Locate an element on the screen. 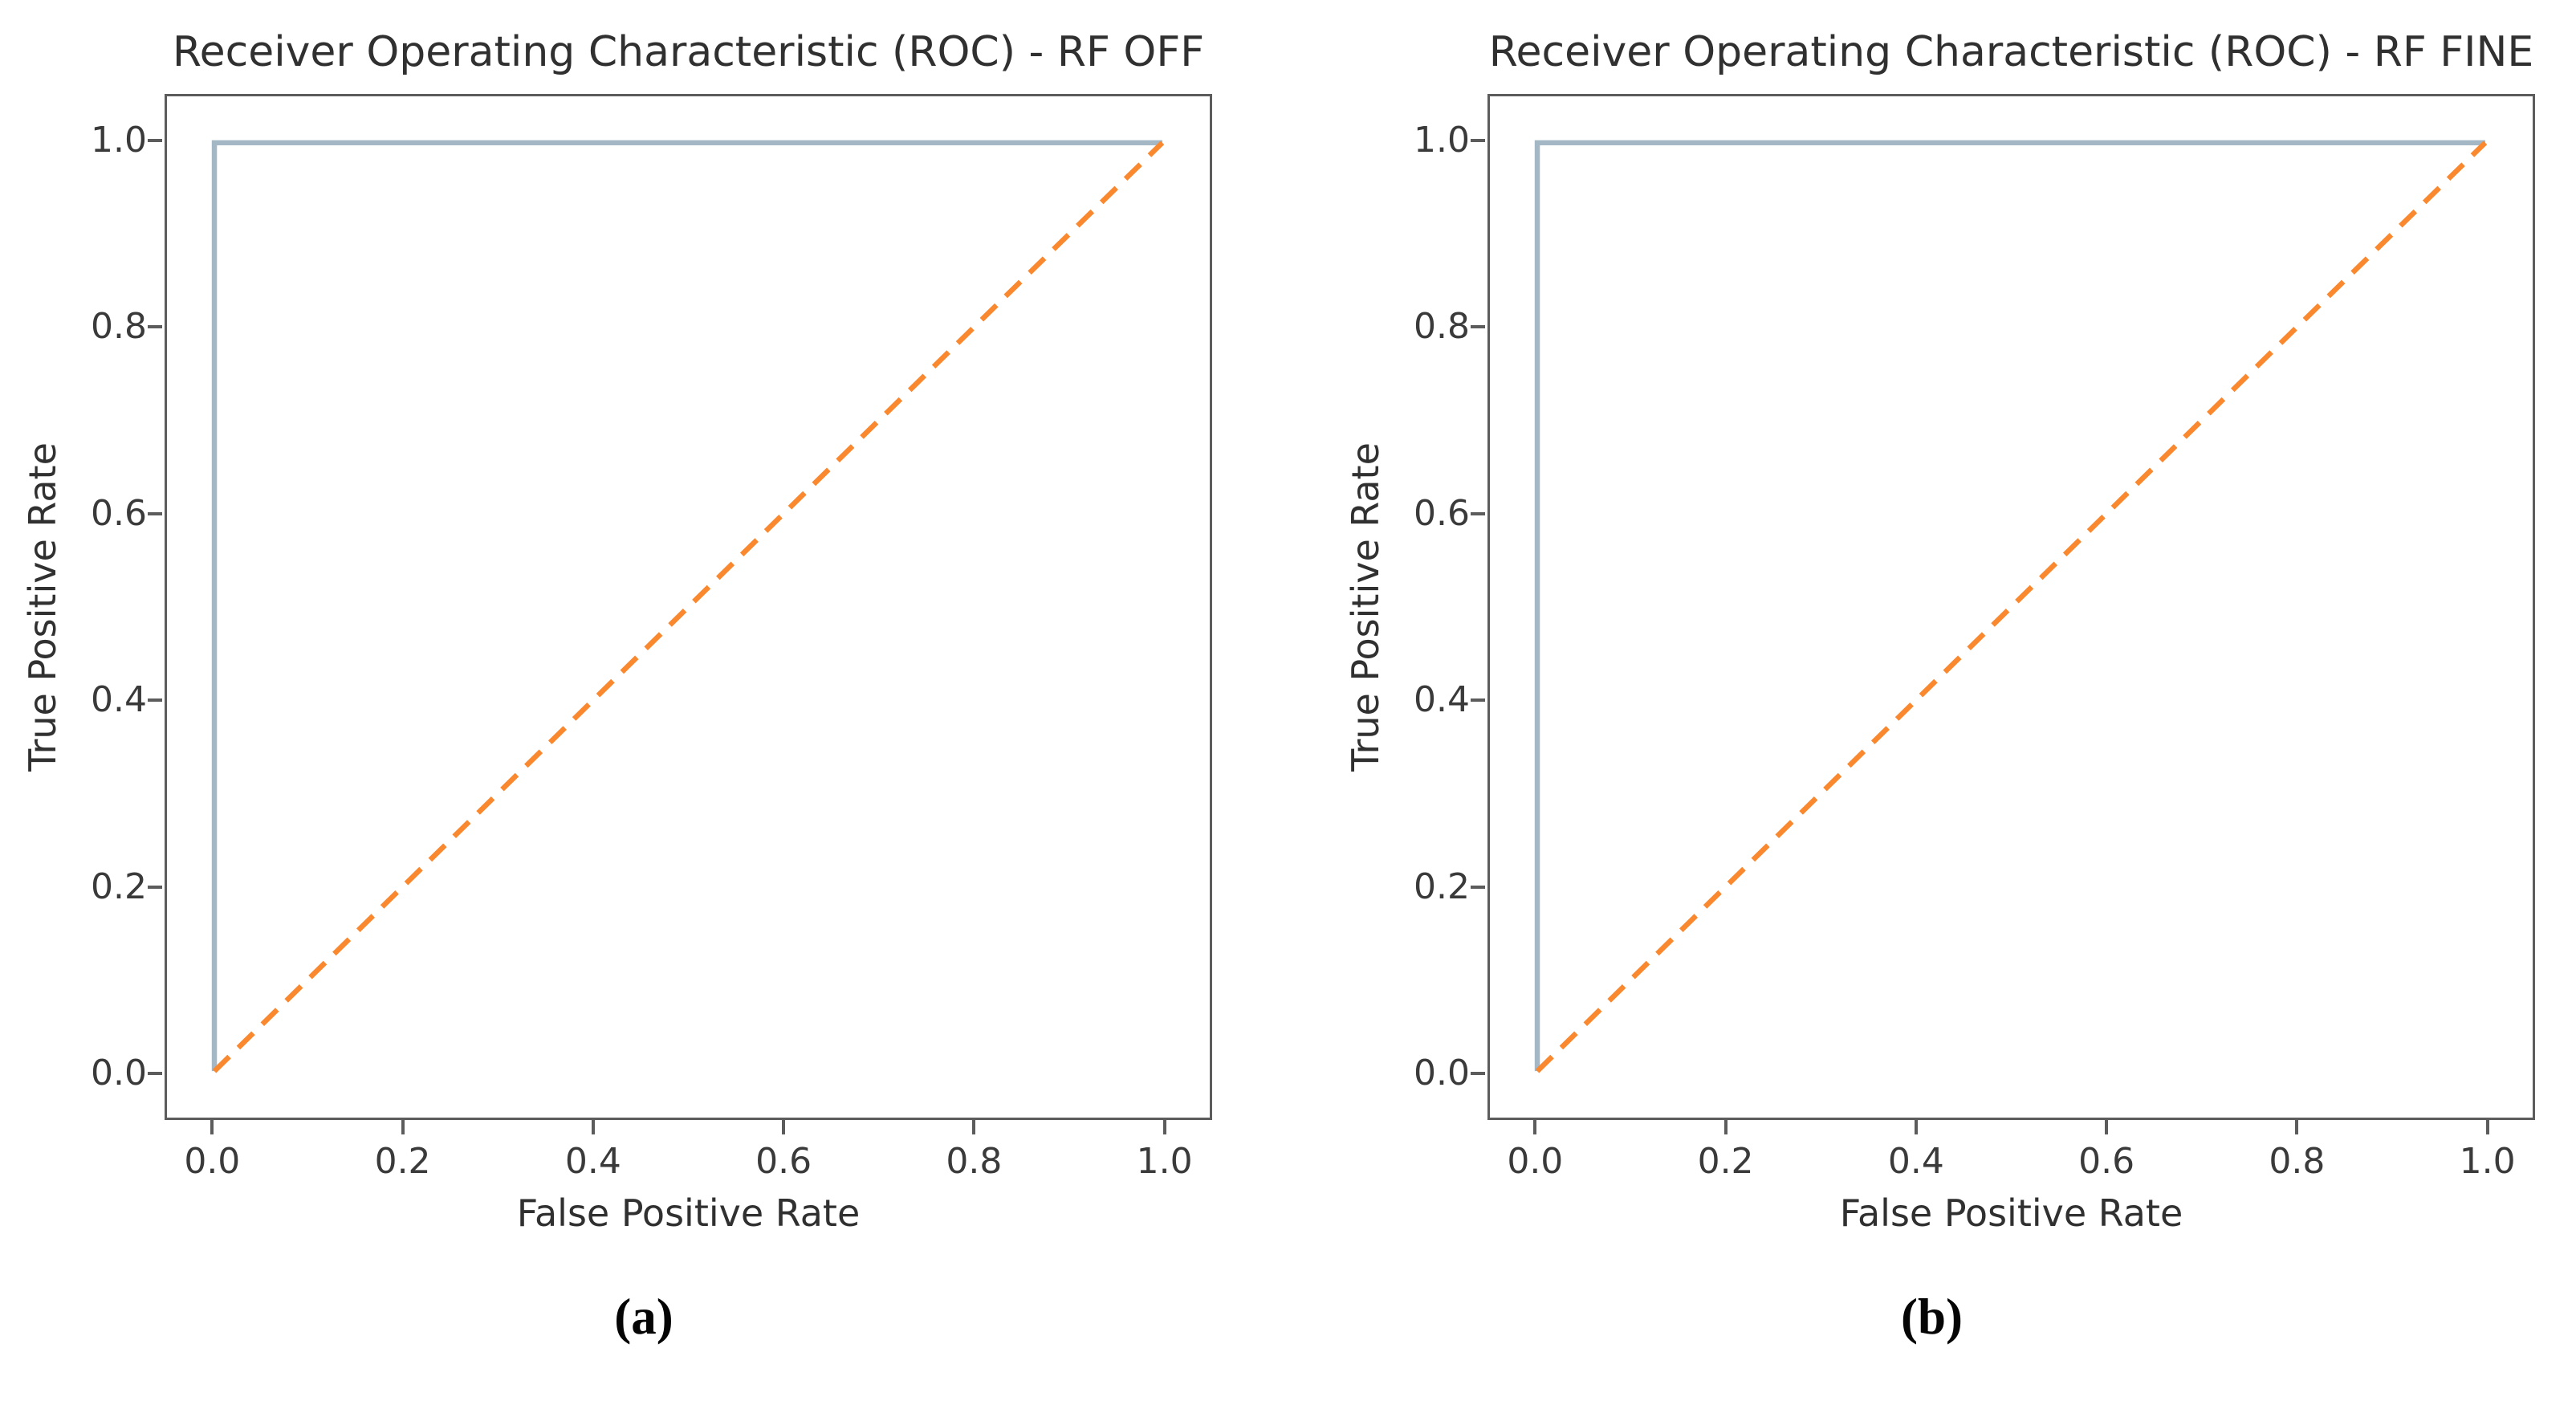 This screenshot has width=2576, height=1401. subfigure-label-b: (b) is located at coordinates (1932, 1317).